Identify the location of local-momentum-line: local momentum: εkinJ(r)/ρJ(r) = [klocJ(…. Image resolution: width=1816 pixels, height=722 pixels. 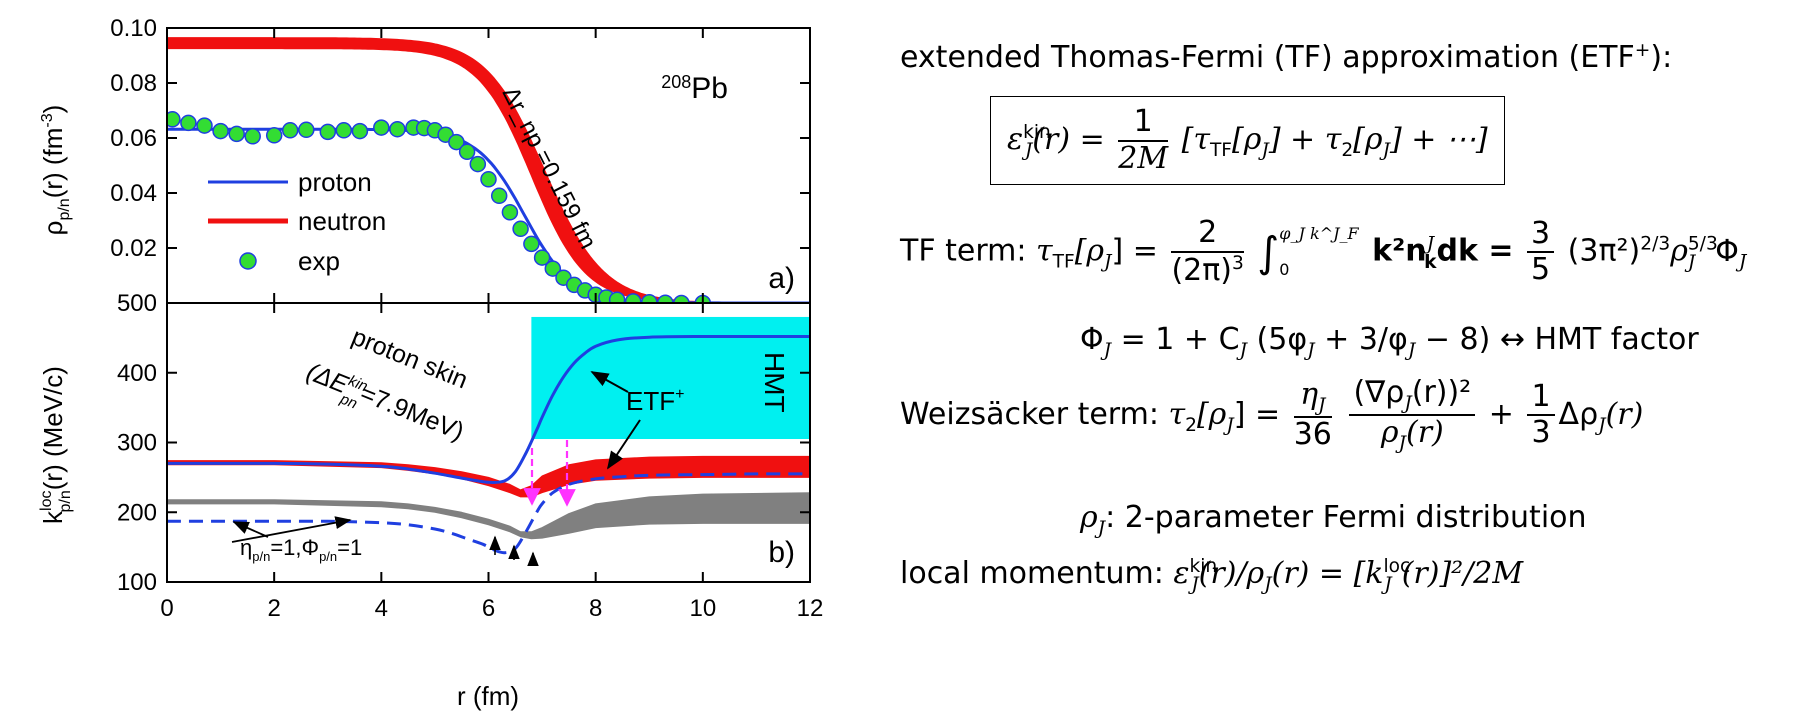
(1211, 575).